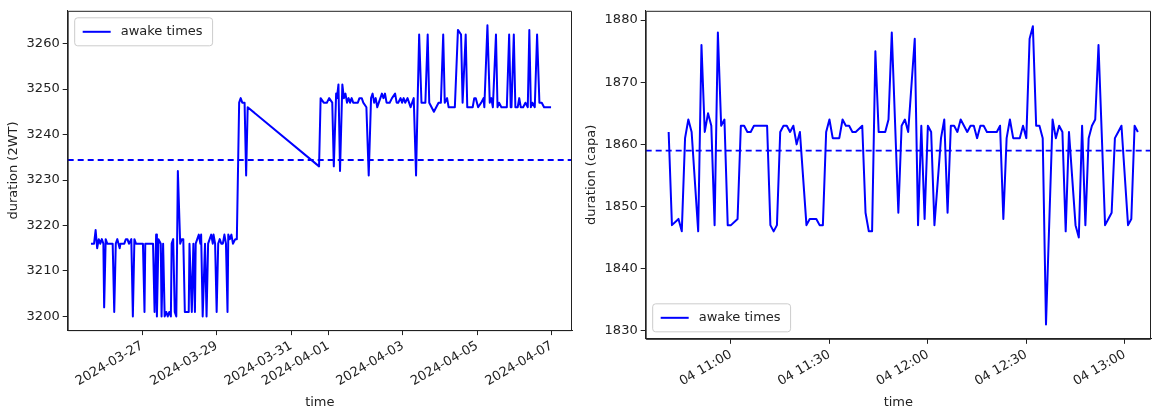 This screenshot has height=414, width=1153. I want to click on y-tick-label: 3210, so click(43, 270).